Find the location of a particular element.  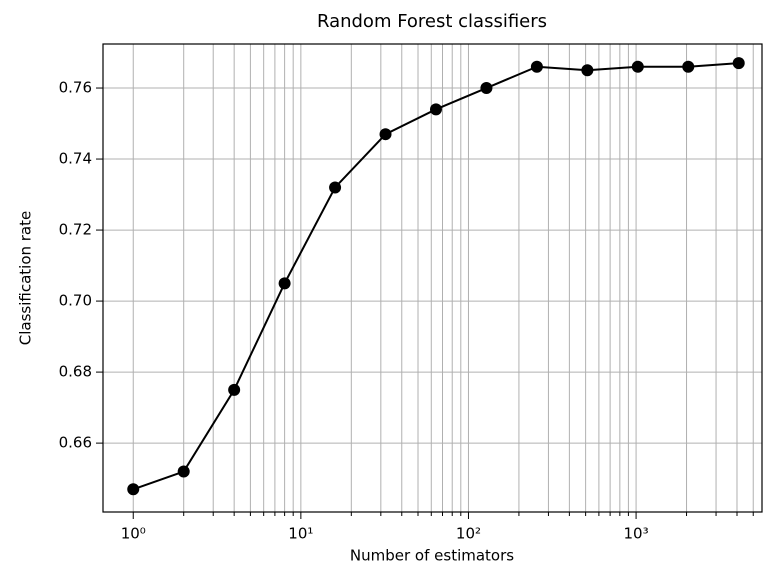

y-tick-label: 0.66 is located at coordinates (75, 443).